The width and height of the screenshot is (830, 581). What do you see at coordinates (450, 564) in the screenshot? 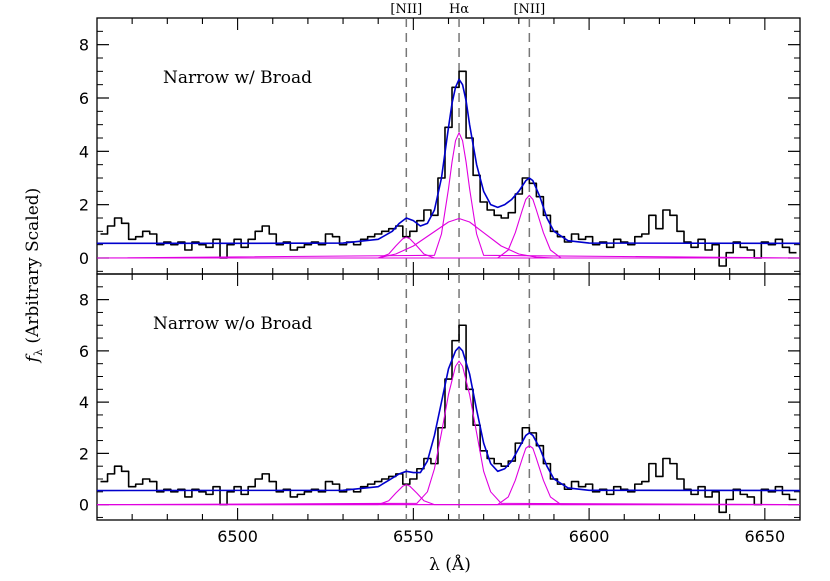
I see `x-axis-label: λ (Å)` at bounding box center [450, 564].